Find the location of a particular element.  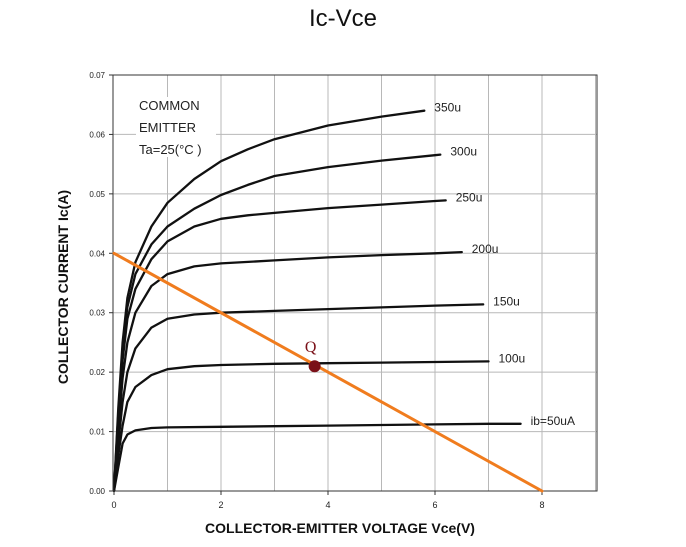

x-tick-label: 2 is located at coordinates (220, 505).